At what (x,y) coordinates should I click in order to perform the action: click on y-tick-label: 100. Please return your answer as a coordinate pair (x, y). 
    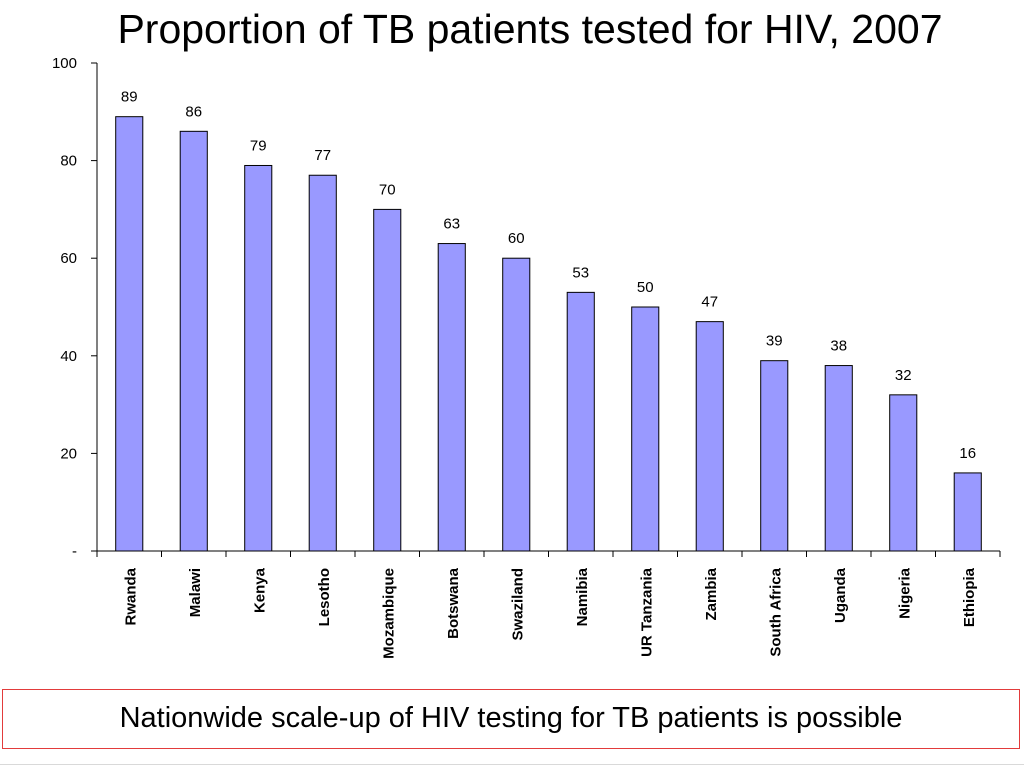
    Looking at the image, I should click on (64, 63).